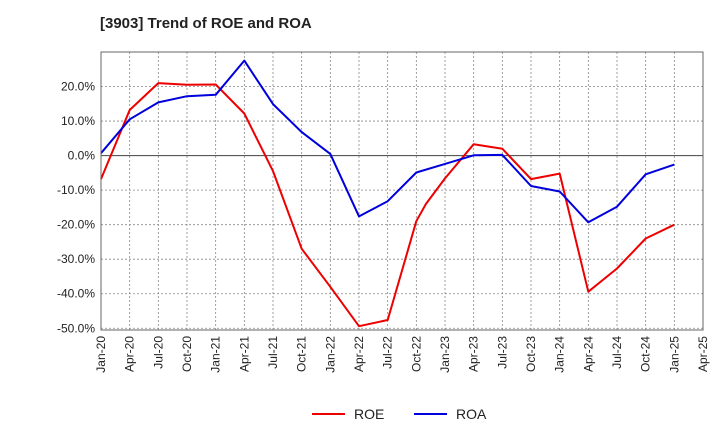 Image resolution: width=720 pixels, height=440 pixels. Describe the element at coordinates (416, 354) in the screenshot. I see `x-tick-label: Oct-22` at that location.